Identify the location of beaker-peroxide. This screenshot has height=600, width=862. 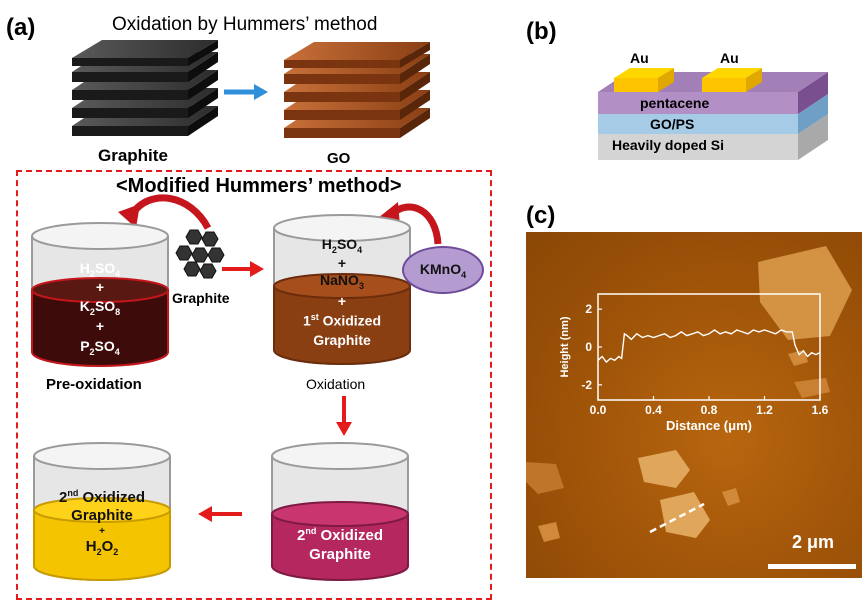
(102, 511).